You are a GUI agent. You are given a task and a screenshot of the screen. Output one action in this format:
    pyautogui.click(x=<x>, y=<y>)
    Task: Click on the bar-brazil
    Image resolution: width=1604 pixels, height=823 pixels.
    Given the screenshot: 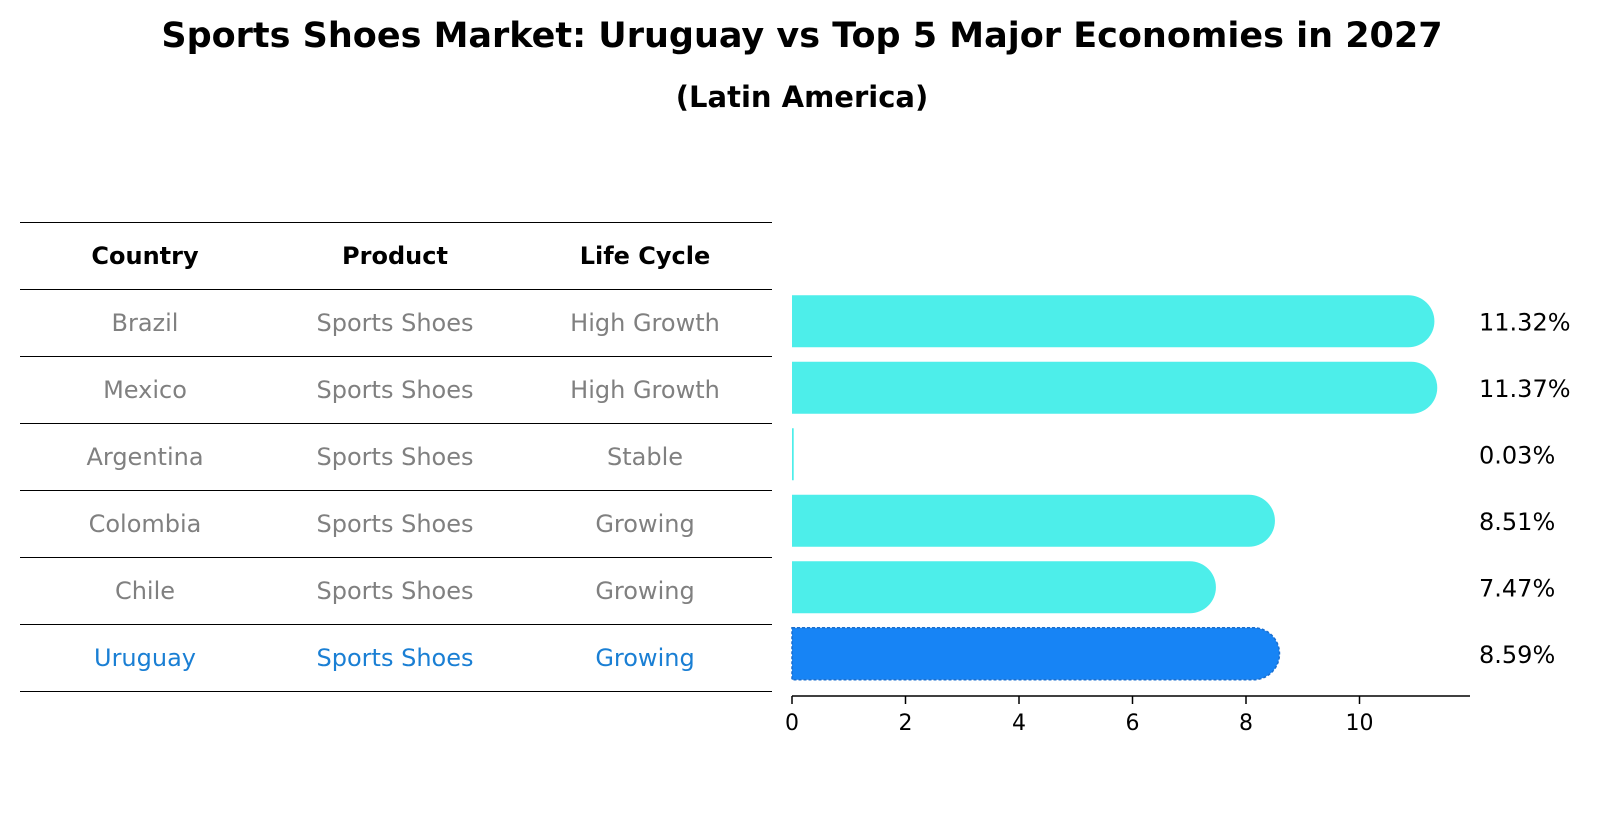 What is the action you would take?
    pyautogui.click(x=1113, y=321)
    